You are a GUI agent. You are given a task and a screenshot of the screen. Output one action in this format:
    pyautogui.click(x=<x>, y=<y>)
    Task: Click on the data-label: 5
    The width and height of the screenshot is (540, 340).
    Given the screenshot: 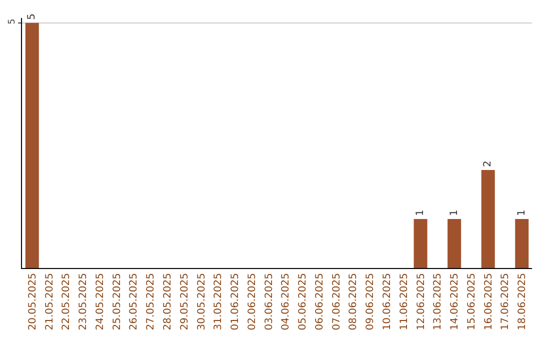 What is the action you would take?
    pyautogui.click(x=32, y=17)
    